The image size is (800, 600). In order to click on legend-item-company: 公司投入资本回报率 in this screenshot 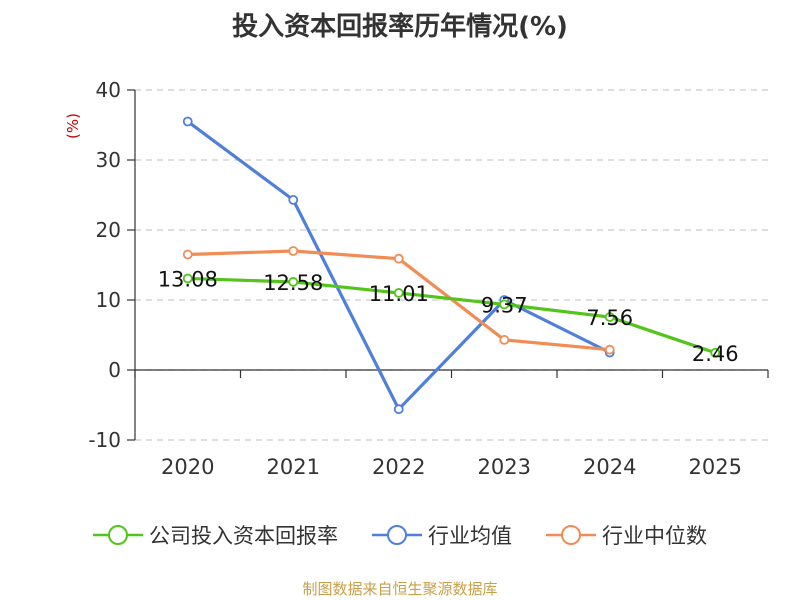, I will do `click(215, 535)`.